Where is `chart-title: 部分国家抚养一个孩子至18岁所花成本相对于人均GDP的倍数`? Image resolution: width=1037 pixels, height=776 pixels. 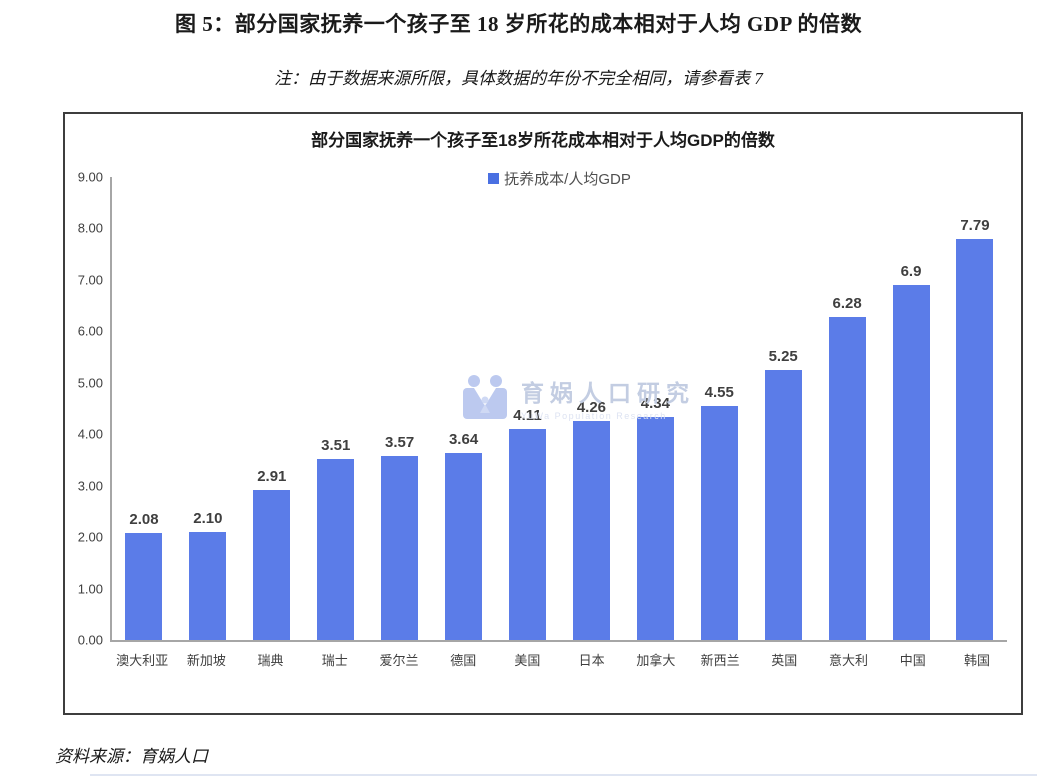
chart-title: 部分国家抚养一个孩子至18岁所花成本相对于人均GDP的倍数 is located at coordinates (543, 140).